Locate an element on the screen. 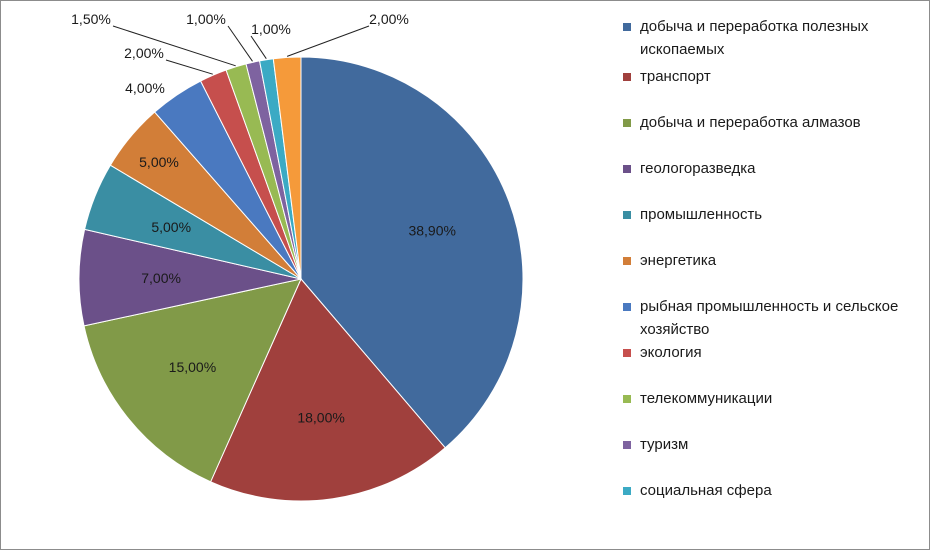 This screenshot has width=930, height=551. legend-item: экология is located at coordinates (773, 352).